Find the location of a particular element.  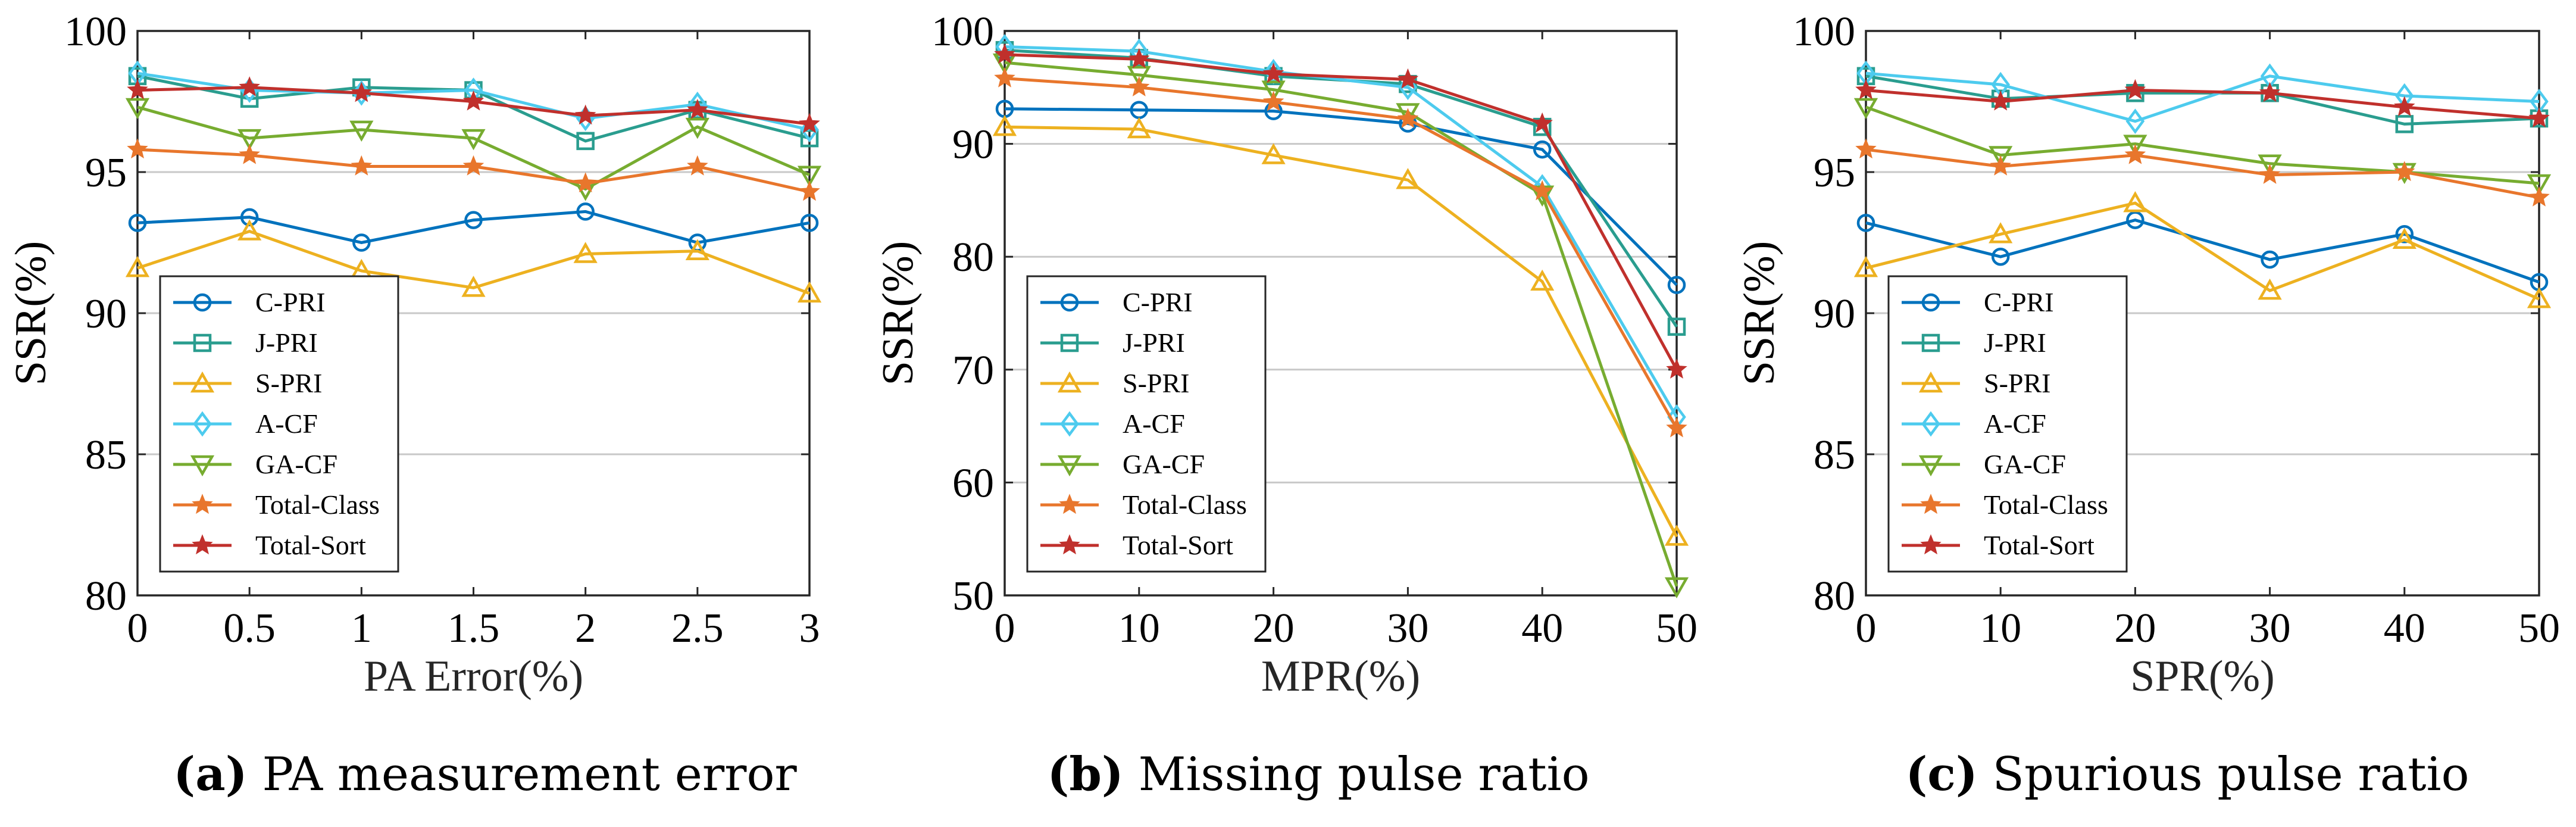

caption-b-text: Missing pulse ratio is located at coordinates (1364, 774).